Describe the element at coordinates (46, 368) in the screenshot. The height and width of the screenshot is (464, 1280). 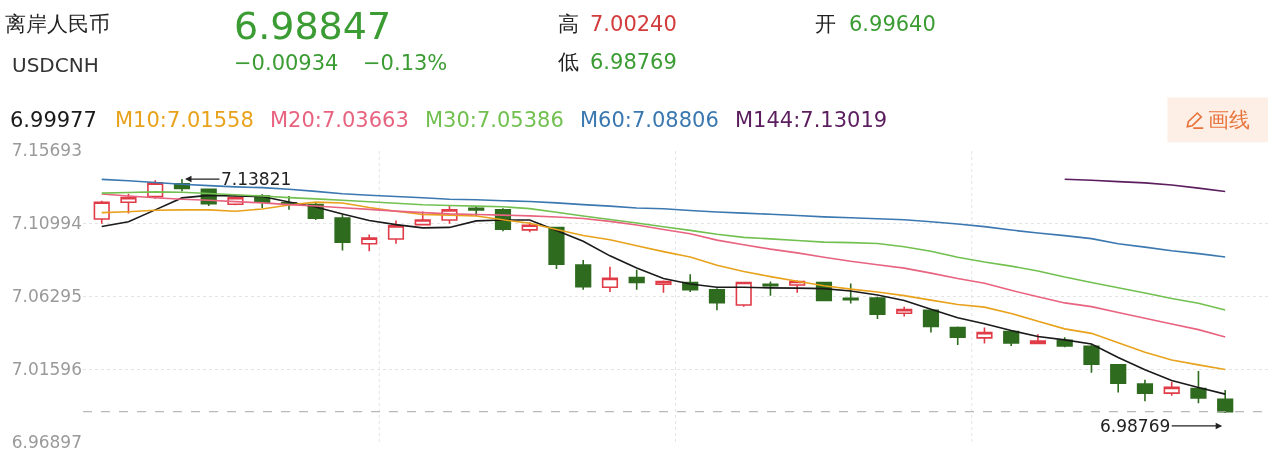
I see `y-tick-label: 7.01596` at that location.